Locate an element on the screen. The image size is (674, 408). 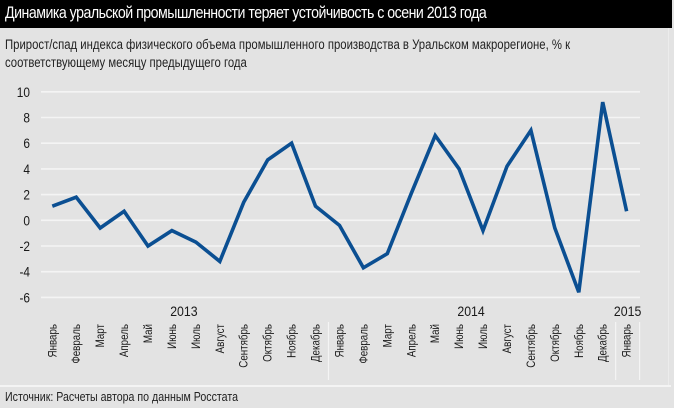
y-axis-tick-labels: 10 8 6 4 2 0 -2 -4 -6 is located at coordinates (23, 195).